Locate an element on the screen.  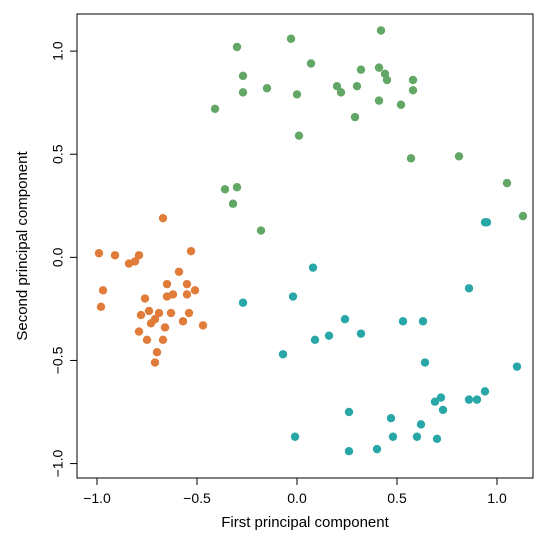
x-tick-label: 1.0 is located at coordinates (497, 498).